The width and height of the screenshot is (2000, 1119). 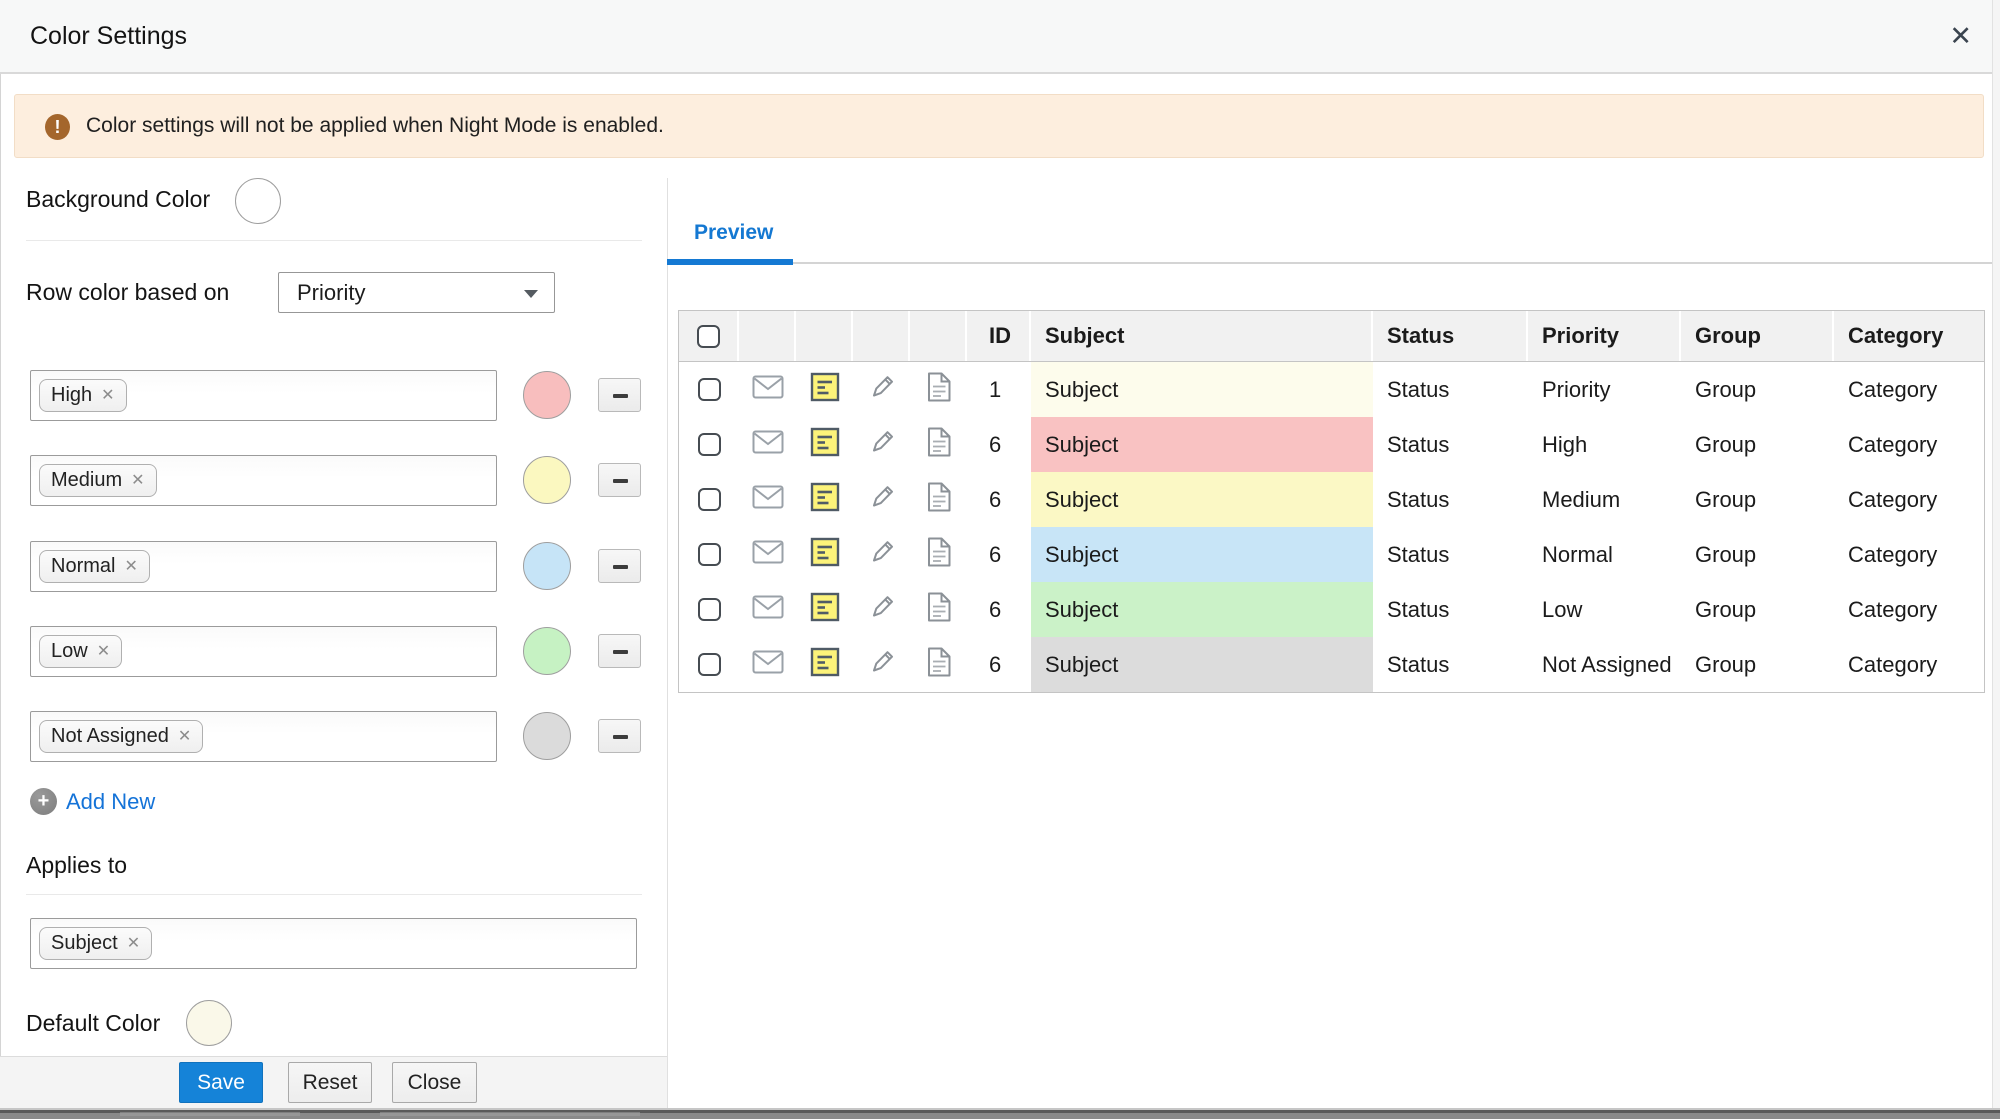 I want to click on header-checkbox-cell, so click(x=709, y=336).